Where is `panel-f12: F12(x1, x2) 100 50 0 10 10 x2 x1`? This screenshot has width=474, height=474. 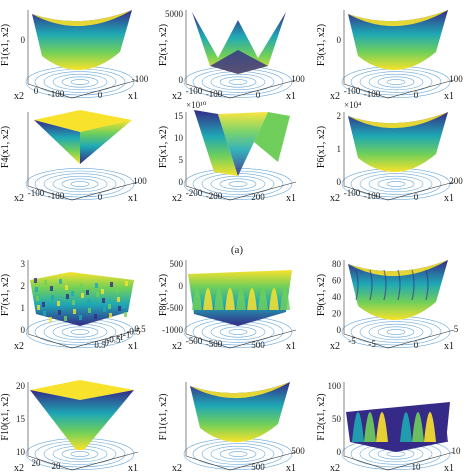 panel-f12: F12(x1, x2) 100 50 0 10 10 x2 x1 is located at coordinates (391, 423).